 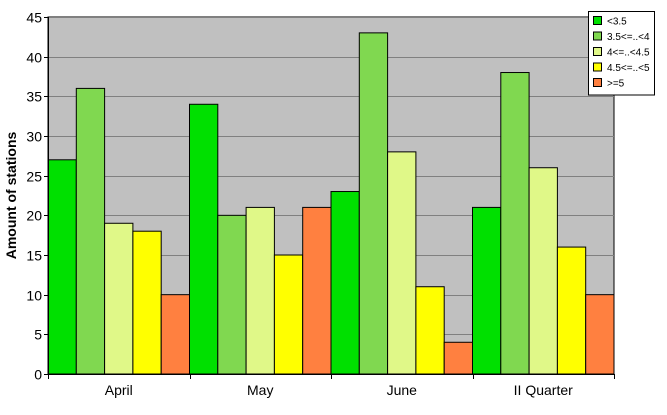 What do you see at coordinates (617, 22) in the screenshot?
I see `legend-label: <3.5` at bounding box center [617, 22].